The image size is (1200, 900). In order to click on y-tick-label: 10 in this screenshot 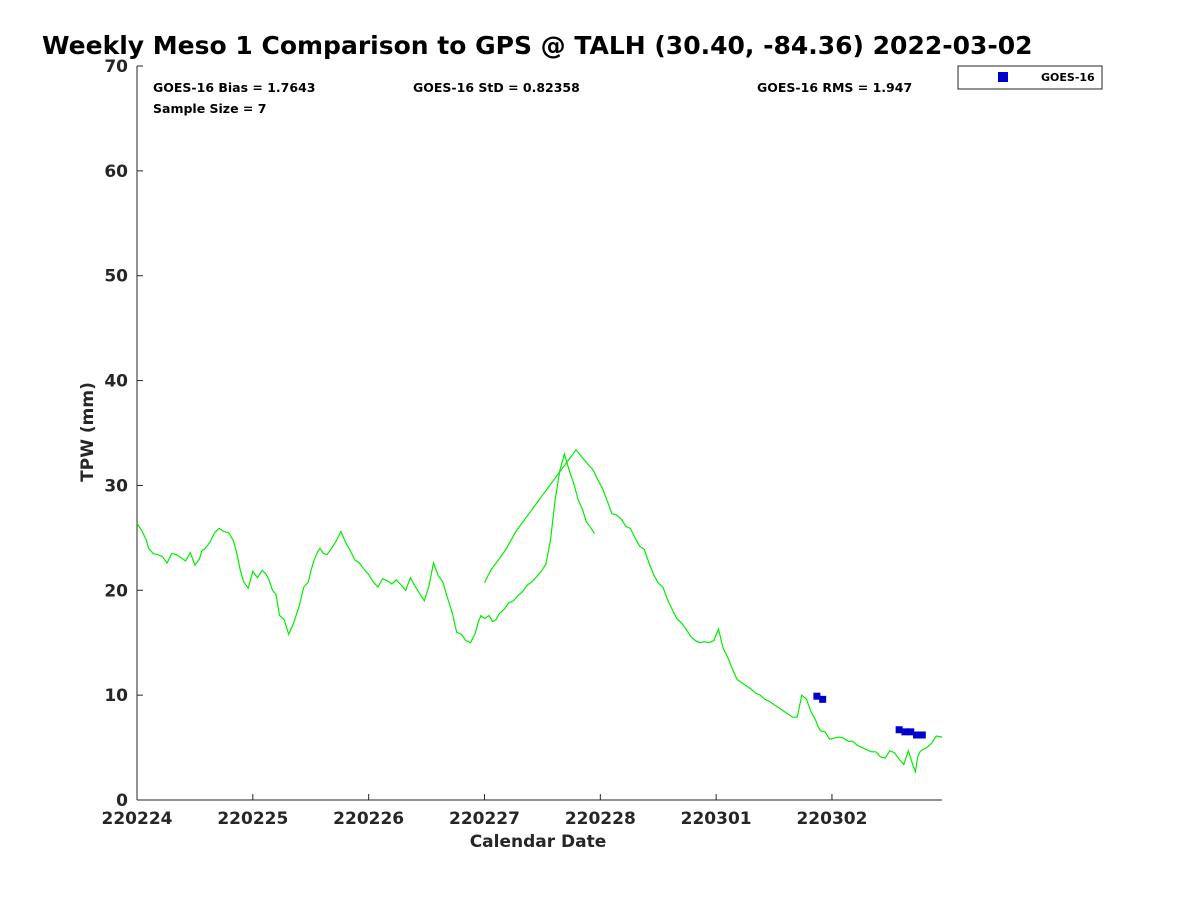, I will do `click(116, 696)`.